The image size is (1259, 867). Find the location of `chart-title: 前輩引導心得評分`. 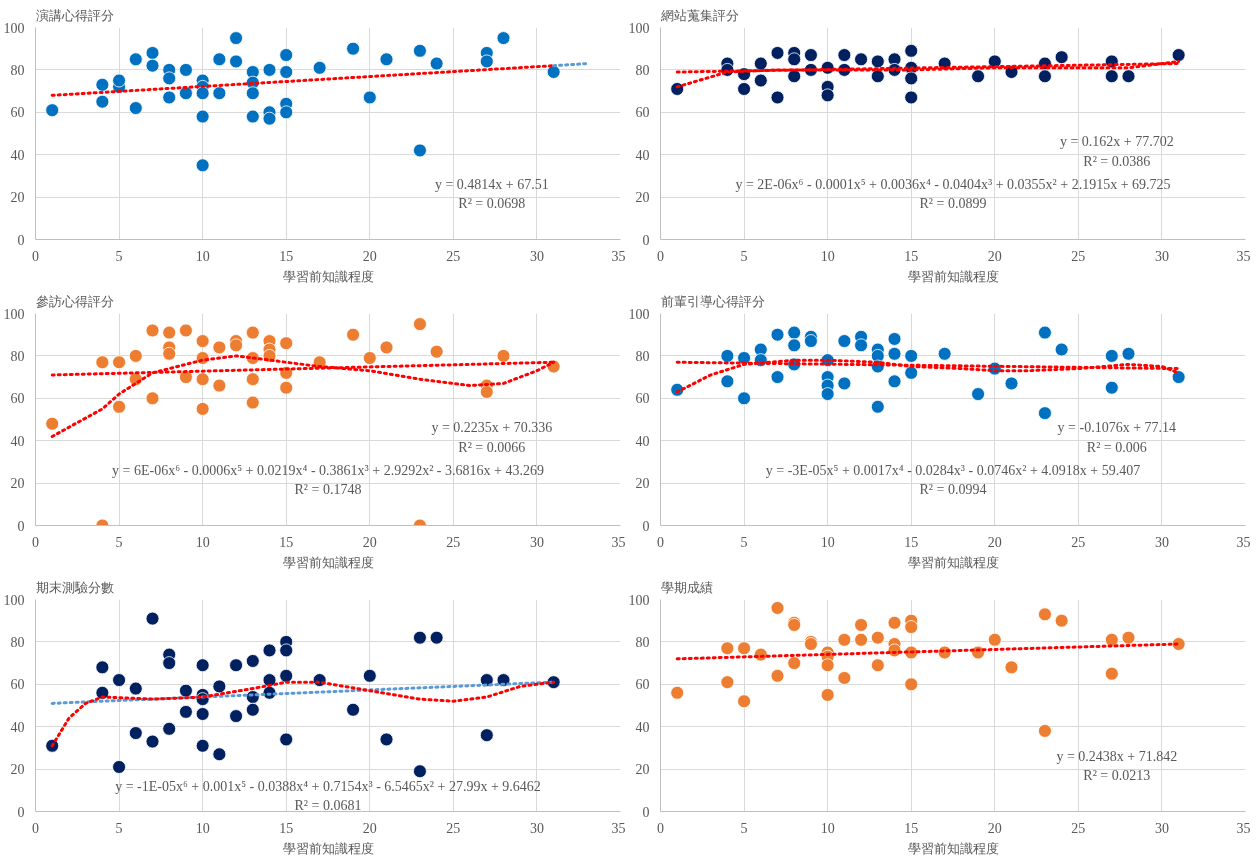

chart-title: 前輩引導心得評分 is located at coordinates (712, 301).